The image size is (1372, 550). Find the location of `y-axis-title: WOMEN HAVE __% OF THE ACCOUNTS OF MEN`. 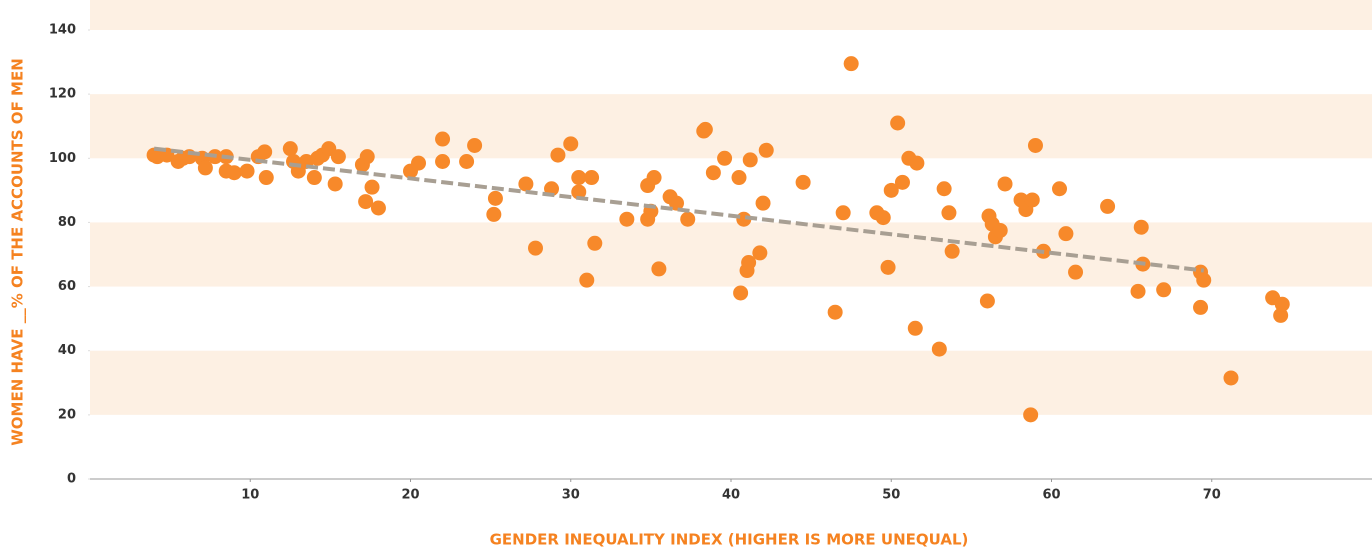

y-axis-title: WOMEN HAVE __% OF THE ACCOUNTS OF MEN is located at coordinates (18, 252).